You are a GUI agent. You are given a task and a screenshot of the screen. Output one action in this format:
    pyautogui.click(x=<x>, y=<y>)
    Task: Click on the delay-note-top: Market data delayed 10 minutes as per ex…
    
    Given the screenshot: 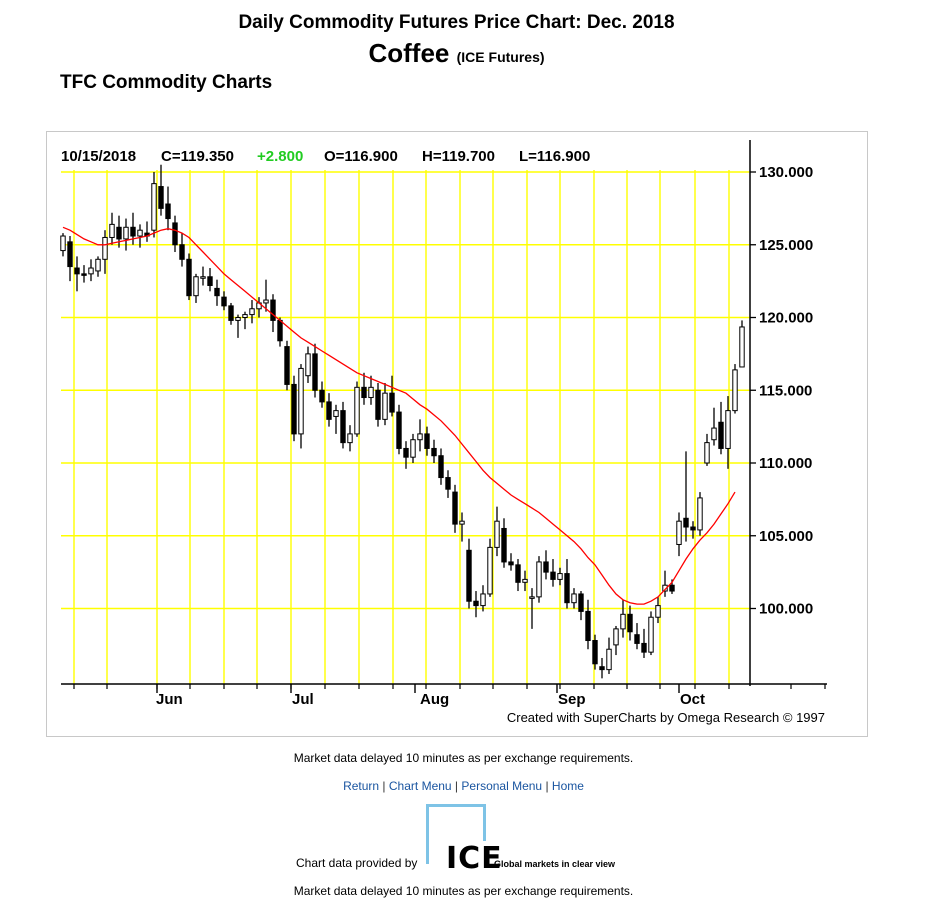 What is the action you would take?
    pyautogui.click(x=463, y=758)
    